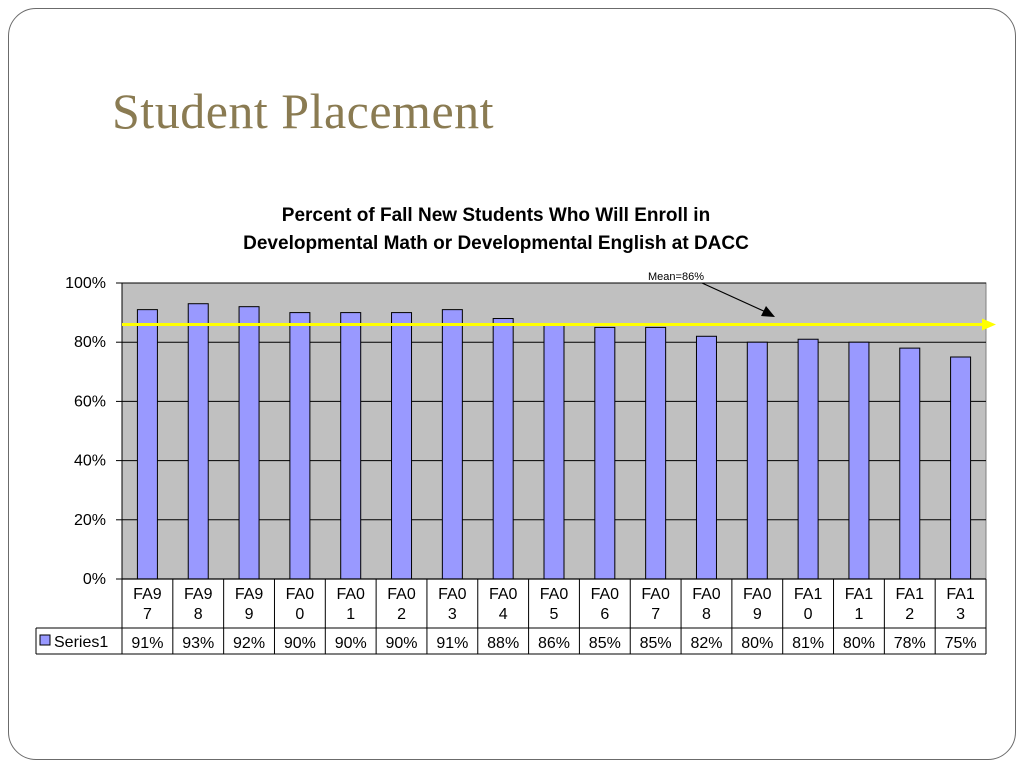  Describe the element at coordinates (303, 111) in the screenshot. I see `slide-title: Student Placement` at that location.